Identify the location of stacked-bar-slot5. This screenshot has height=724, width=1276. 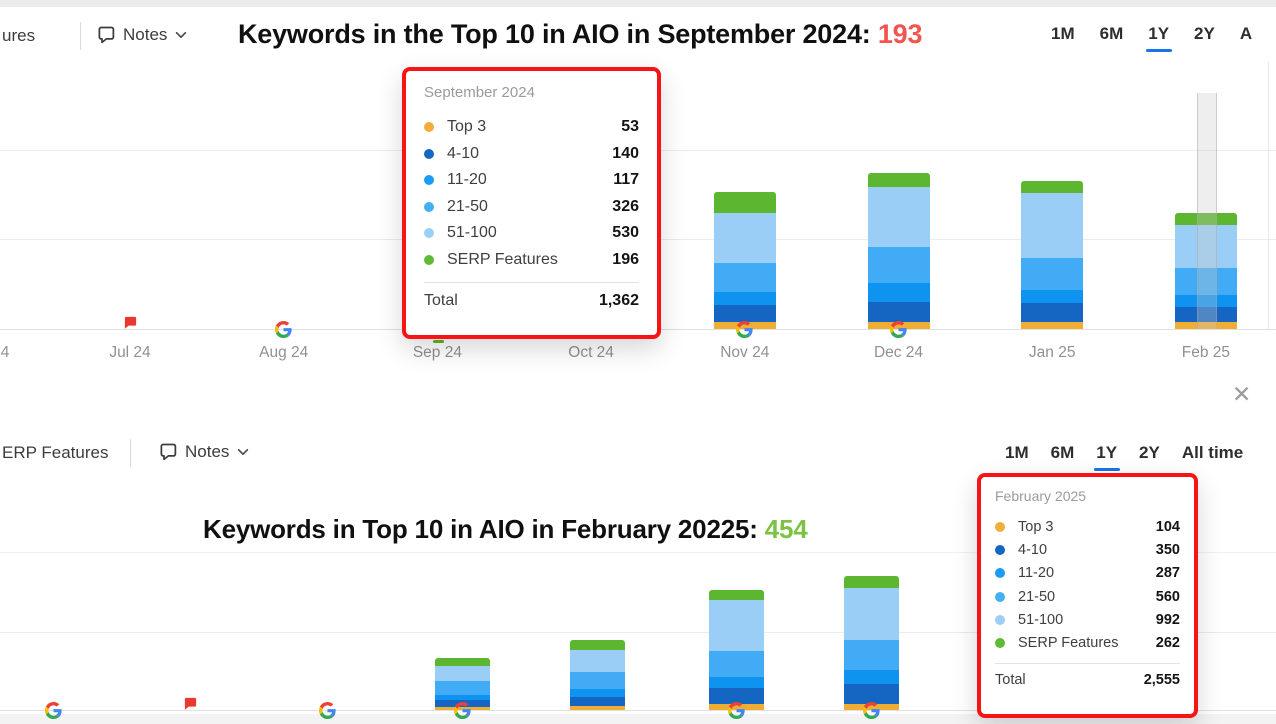
(736, 649).